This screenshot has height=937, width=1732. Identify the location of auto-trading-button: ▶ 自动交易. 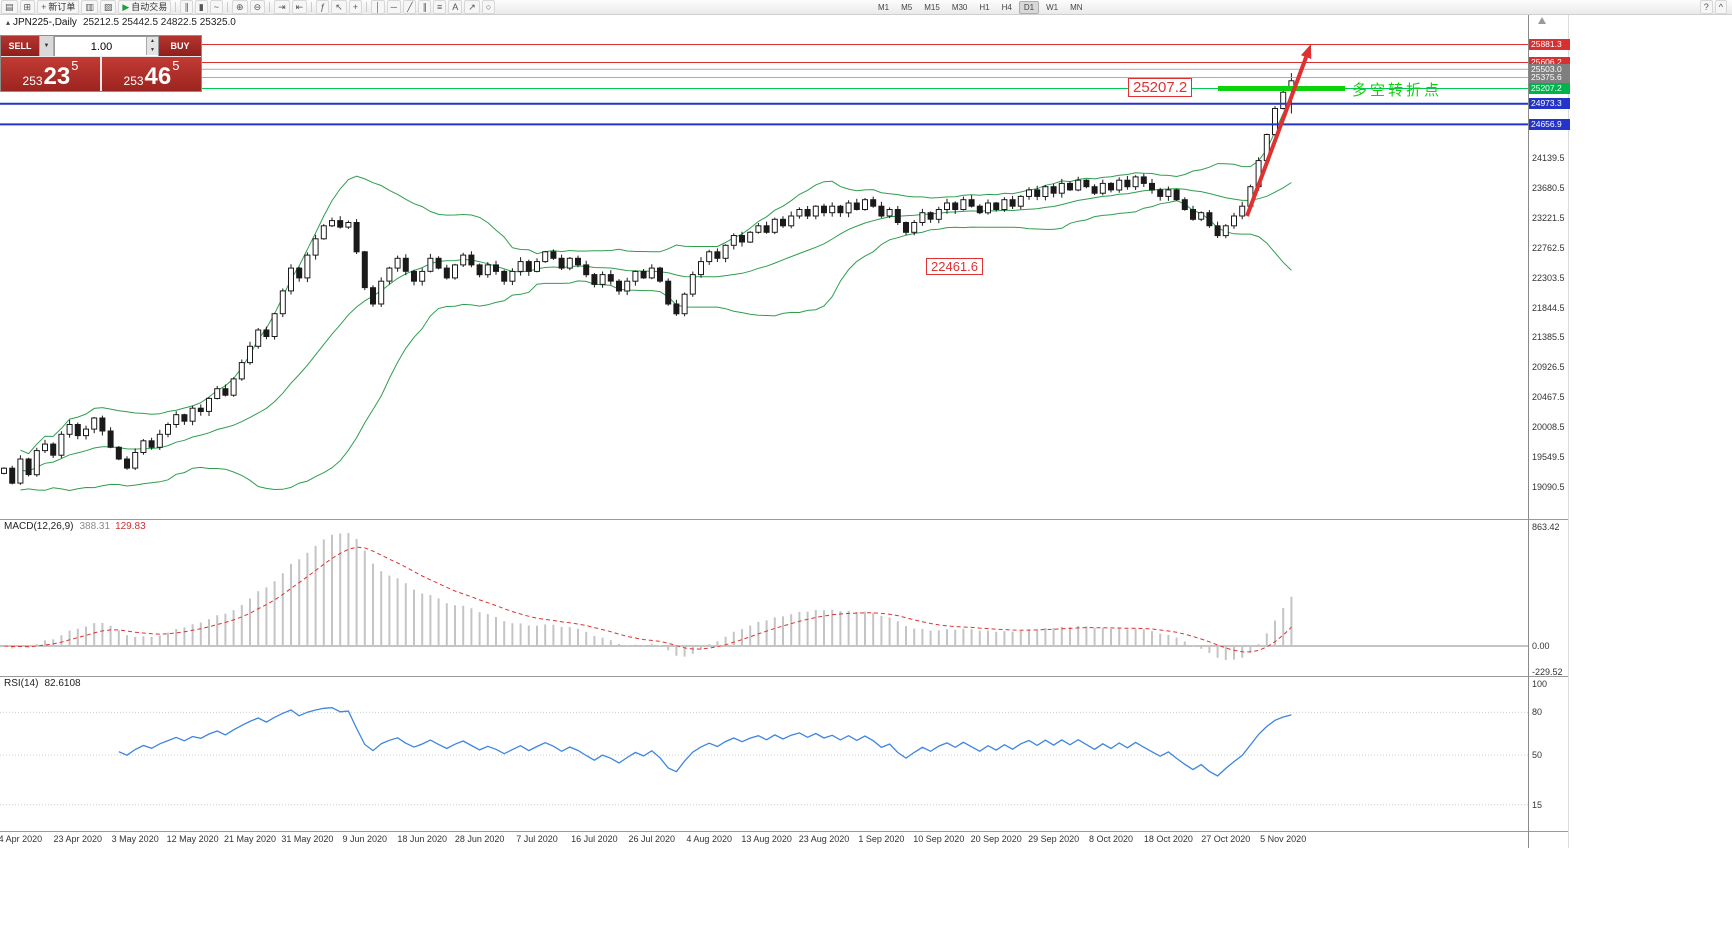
(145, 7).